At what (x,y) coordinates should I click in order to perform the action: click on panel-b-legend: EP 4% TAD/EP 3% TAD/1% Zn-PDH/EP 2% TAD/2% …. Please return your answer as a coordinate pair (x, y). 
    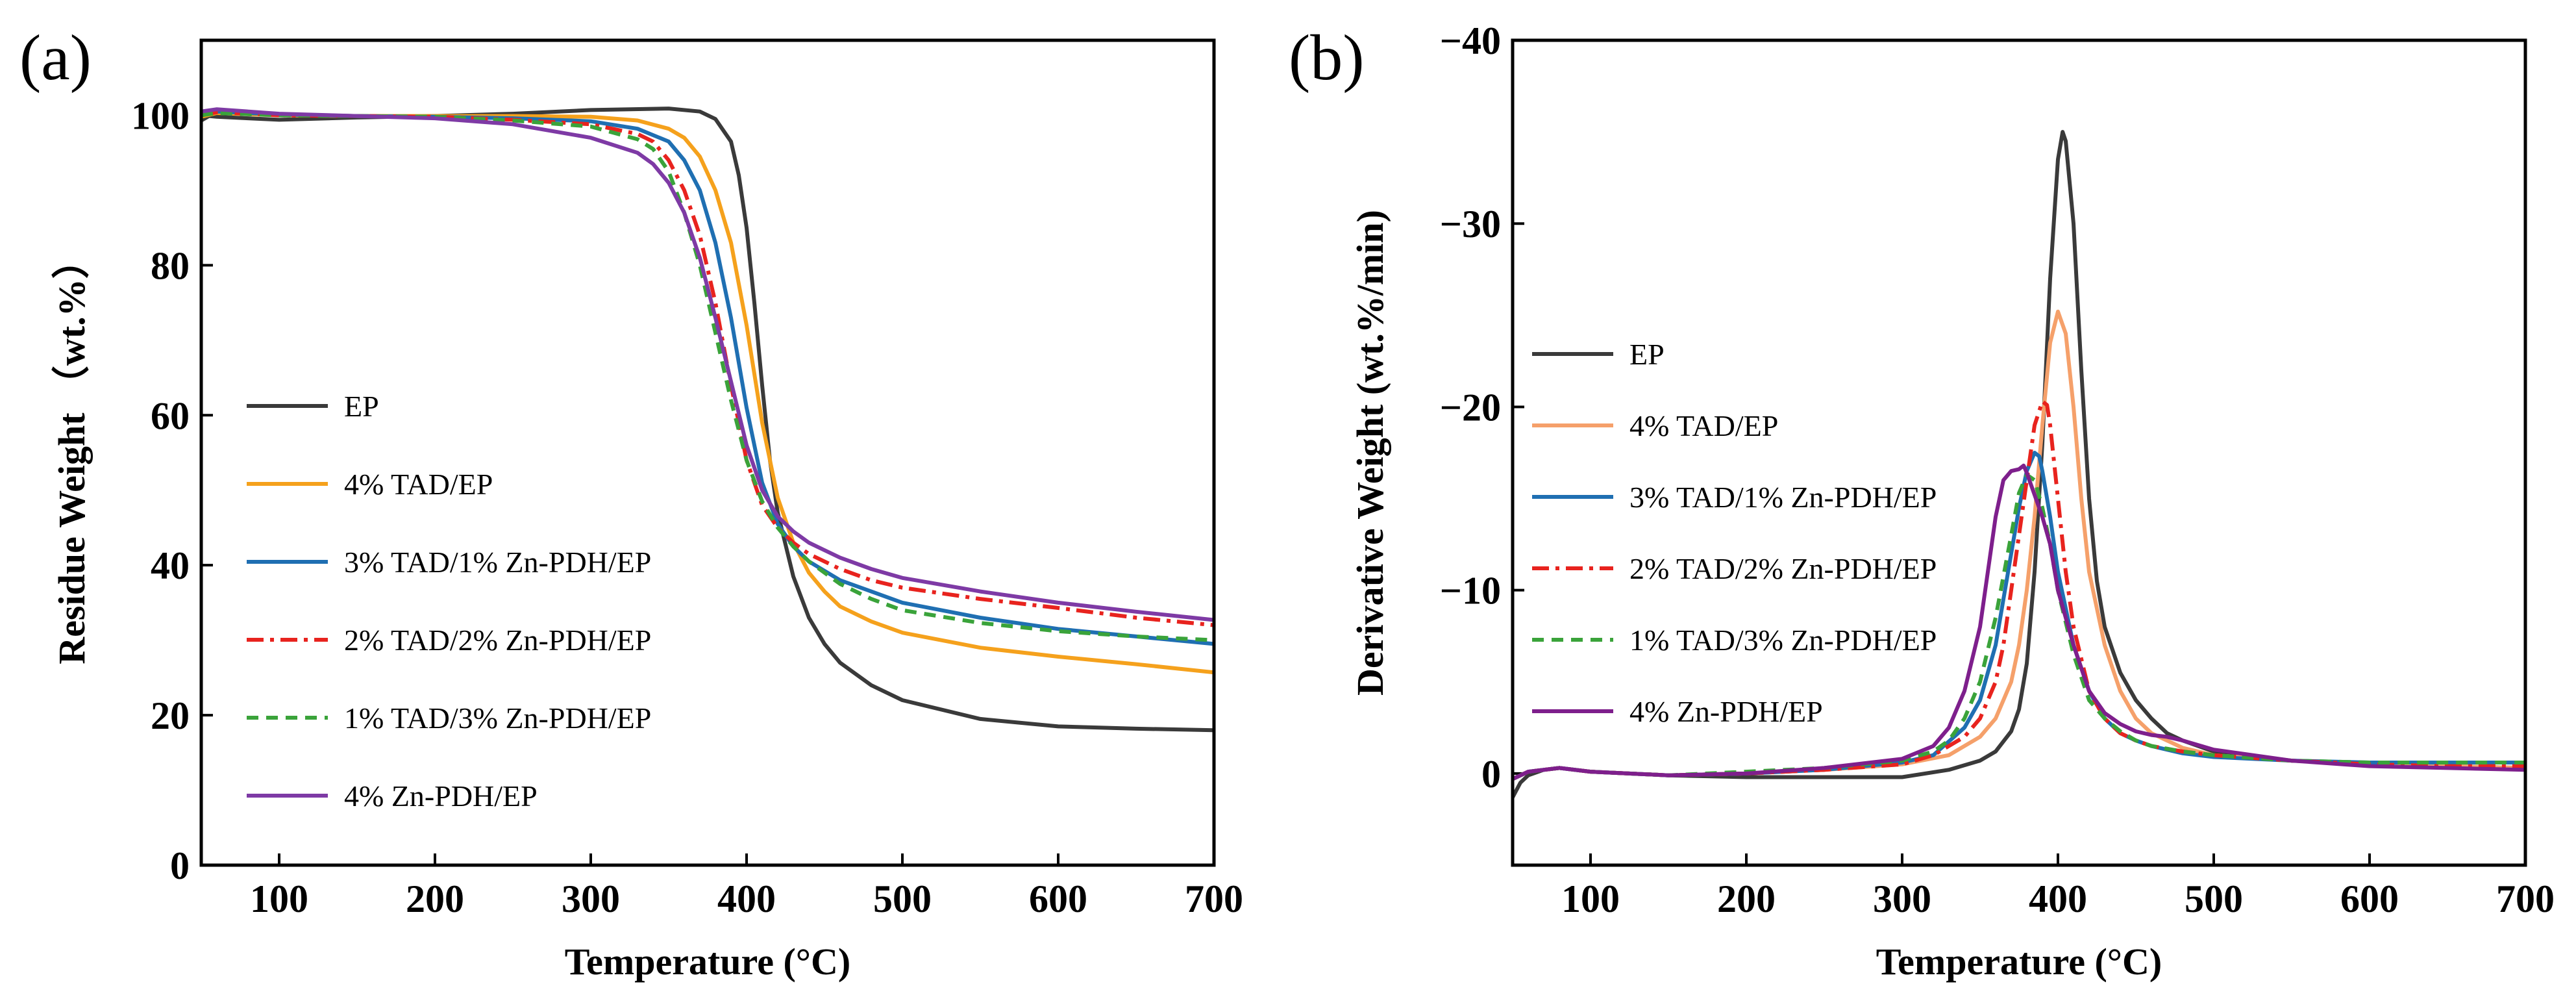
    Looking at the image, I should click on (1734, 533).